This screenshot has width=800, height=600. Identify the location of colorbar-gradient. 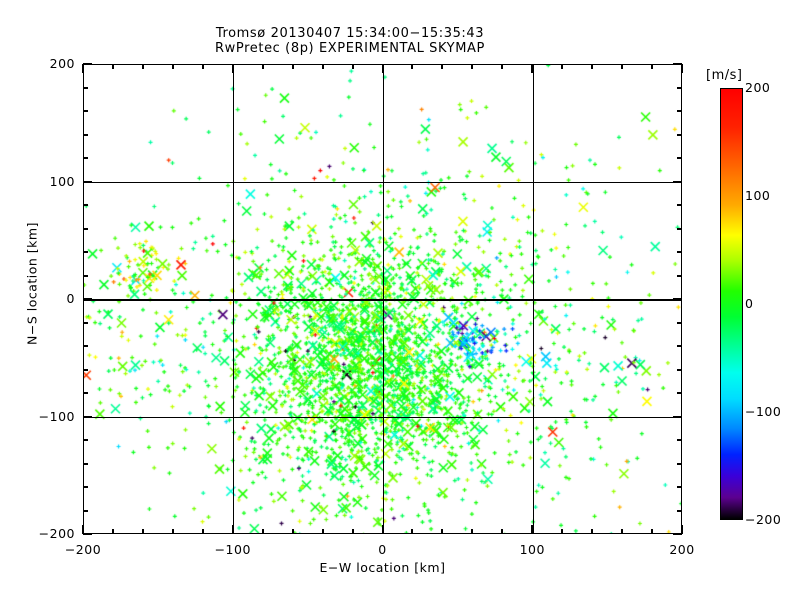
(731, 304).